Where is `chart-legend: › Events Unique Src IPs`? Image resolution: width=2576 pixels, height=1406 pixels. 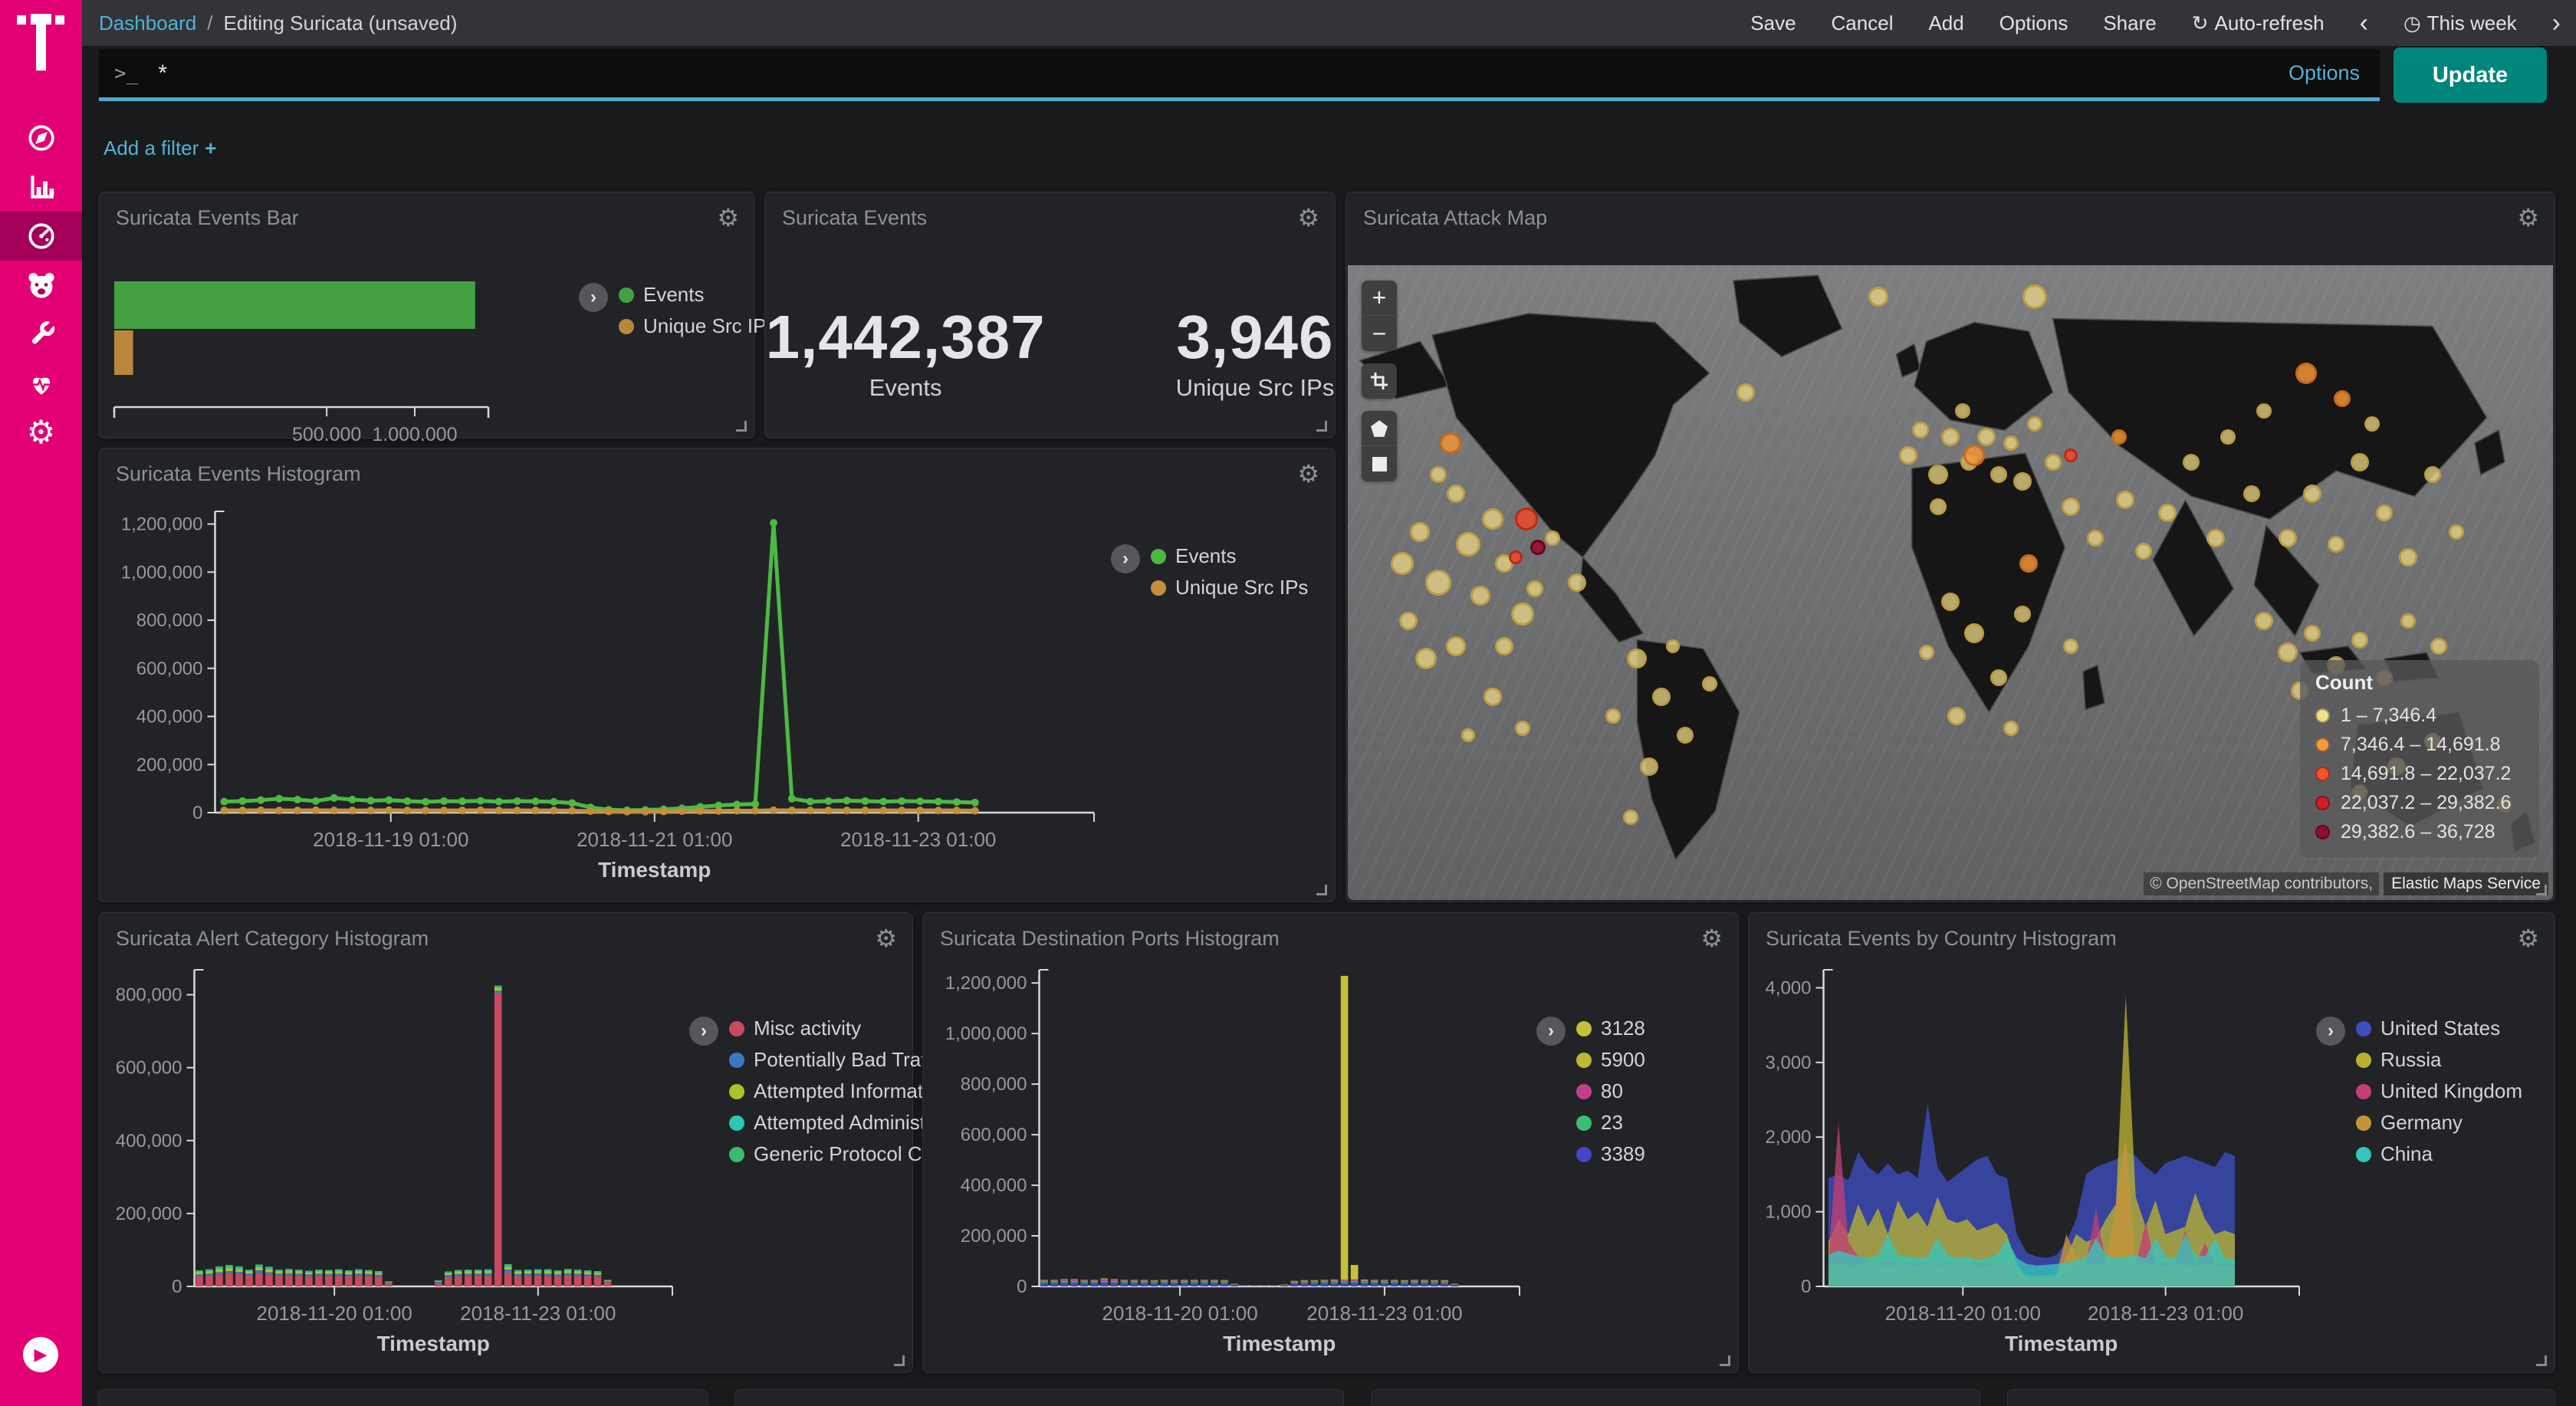
chart-legend: › Events Unique Src IPs is located at coordinates (677, 361).